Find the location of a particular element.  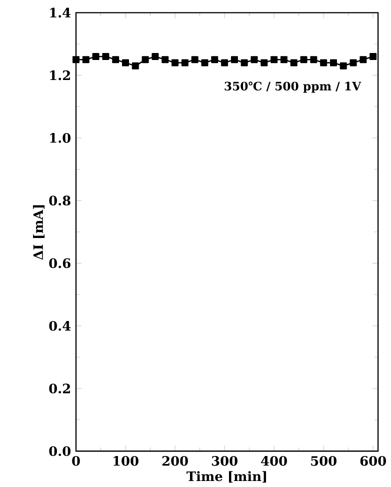

x-tick-label: 600 is located at coordinates (373, 461).